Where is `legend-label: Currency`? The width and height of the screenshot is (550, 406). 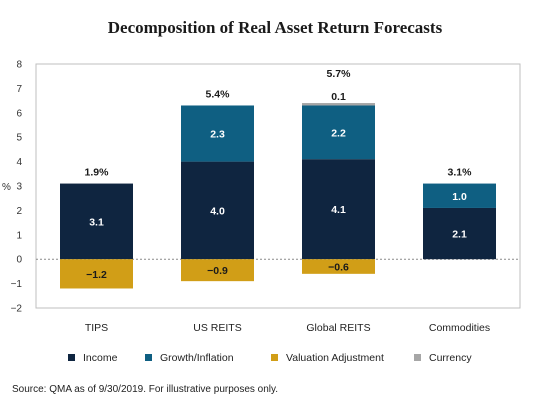 legend-label: Currency is located at coordinates (450, 358).